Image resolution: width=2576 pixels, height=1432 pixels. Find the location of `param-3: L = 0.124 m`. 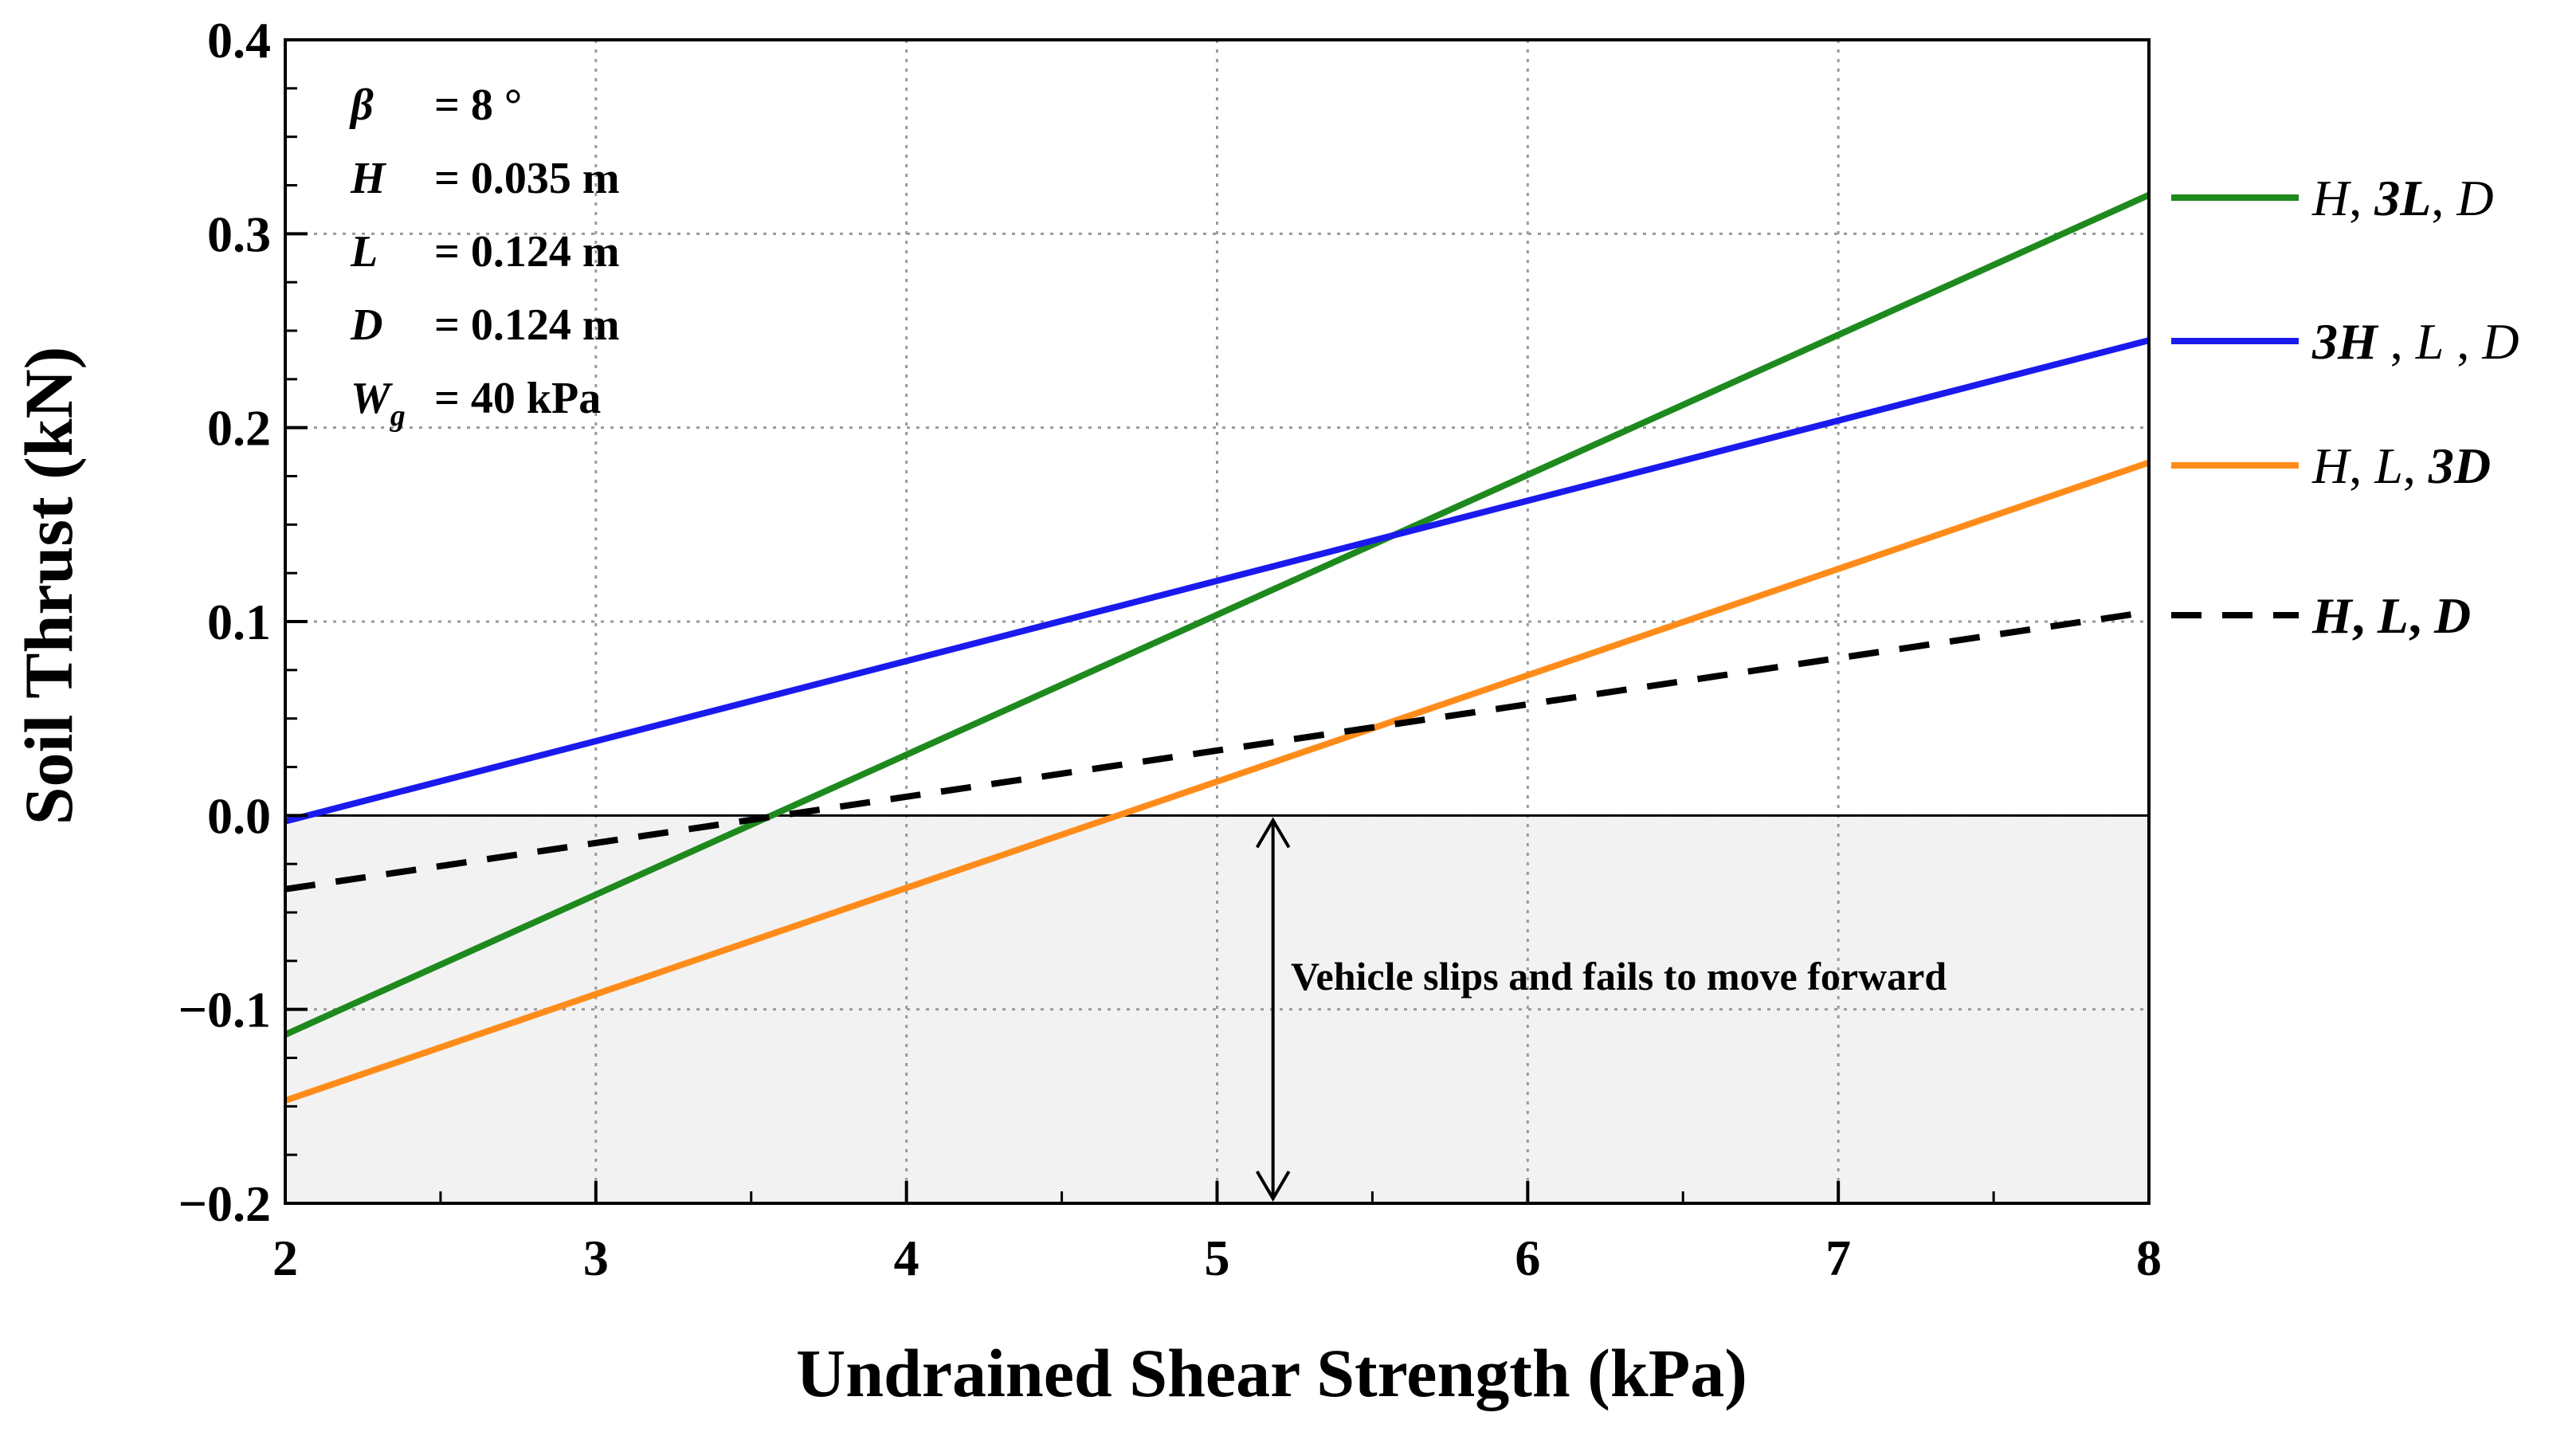

param-3: L = 0.124 m is located at coordinates (485, 252).